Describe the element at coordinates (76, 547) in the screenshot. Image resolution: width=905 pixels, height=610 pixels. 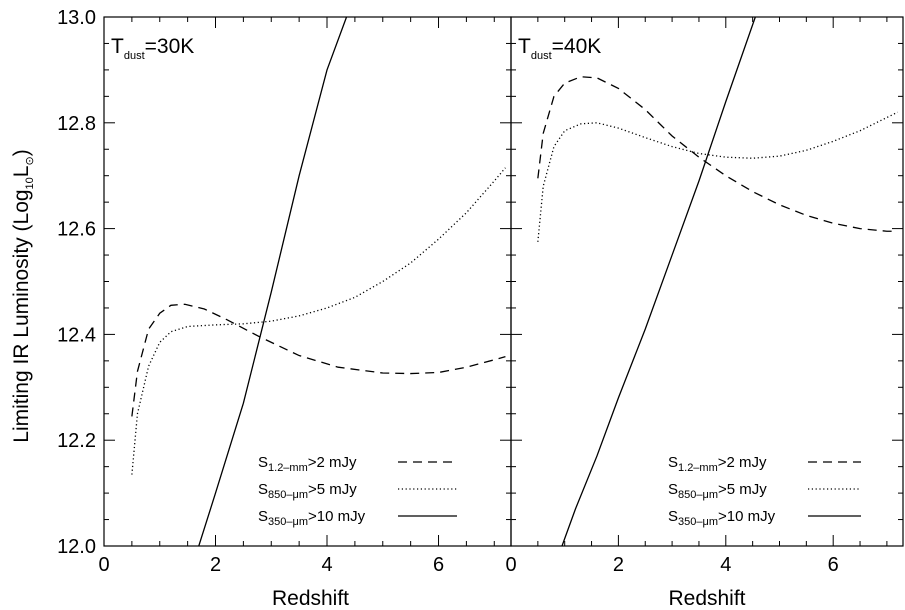
I see `y-tick-label: 12.0` at that location.